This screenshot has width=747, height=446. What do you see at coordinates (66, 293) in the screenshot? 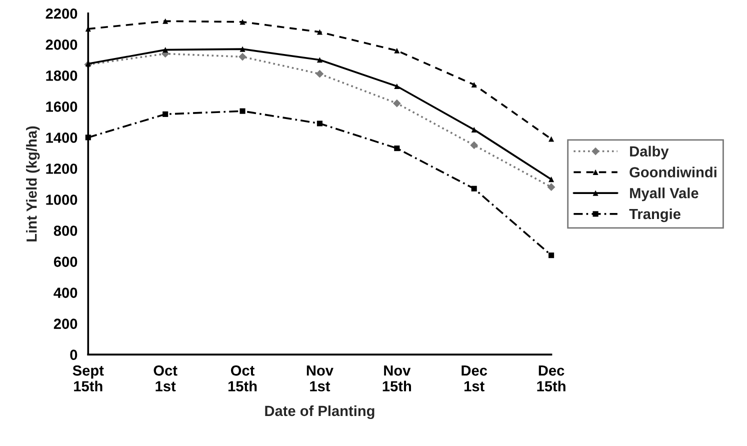
I see `y-tick-label: 400` at bounding box center [66, 293].